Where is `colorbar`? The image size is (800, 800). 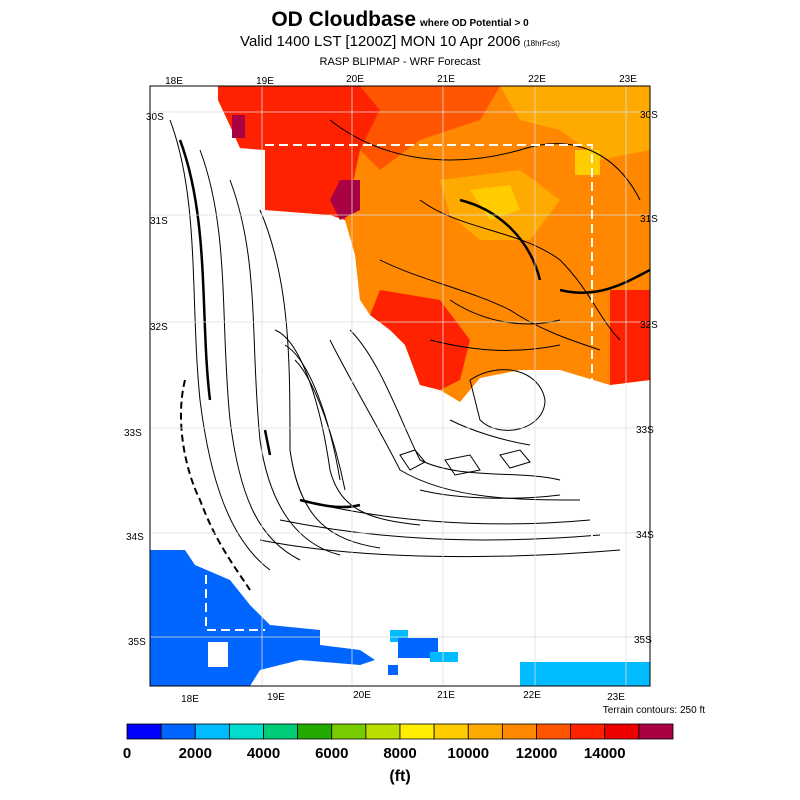 colorbar is located at coordinates (400, 731).